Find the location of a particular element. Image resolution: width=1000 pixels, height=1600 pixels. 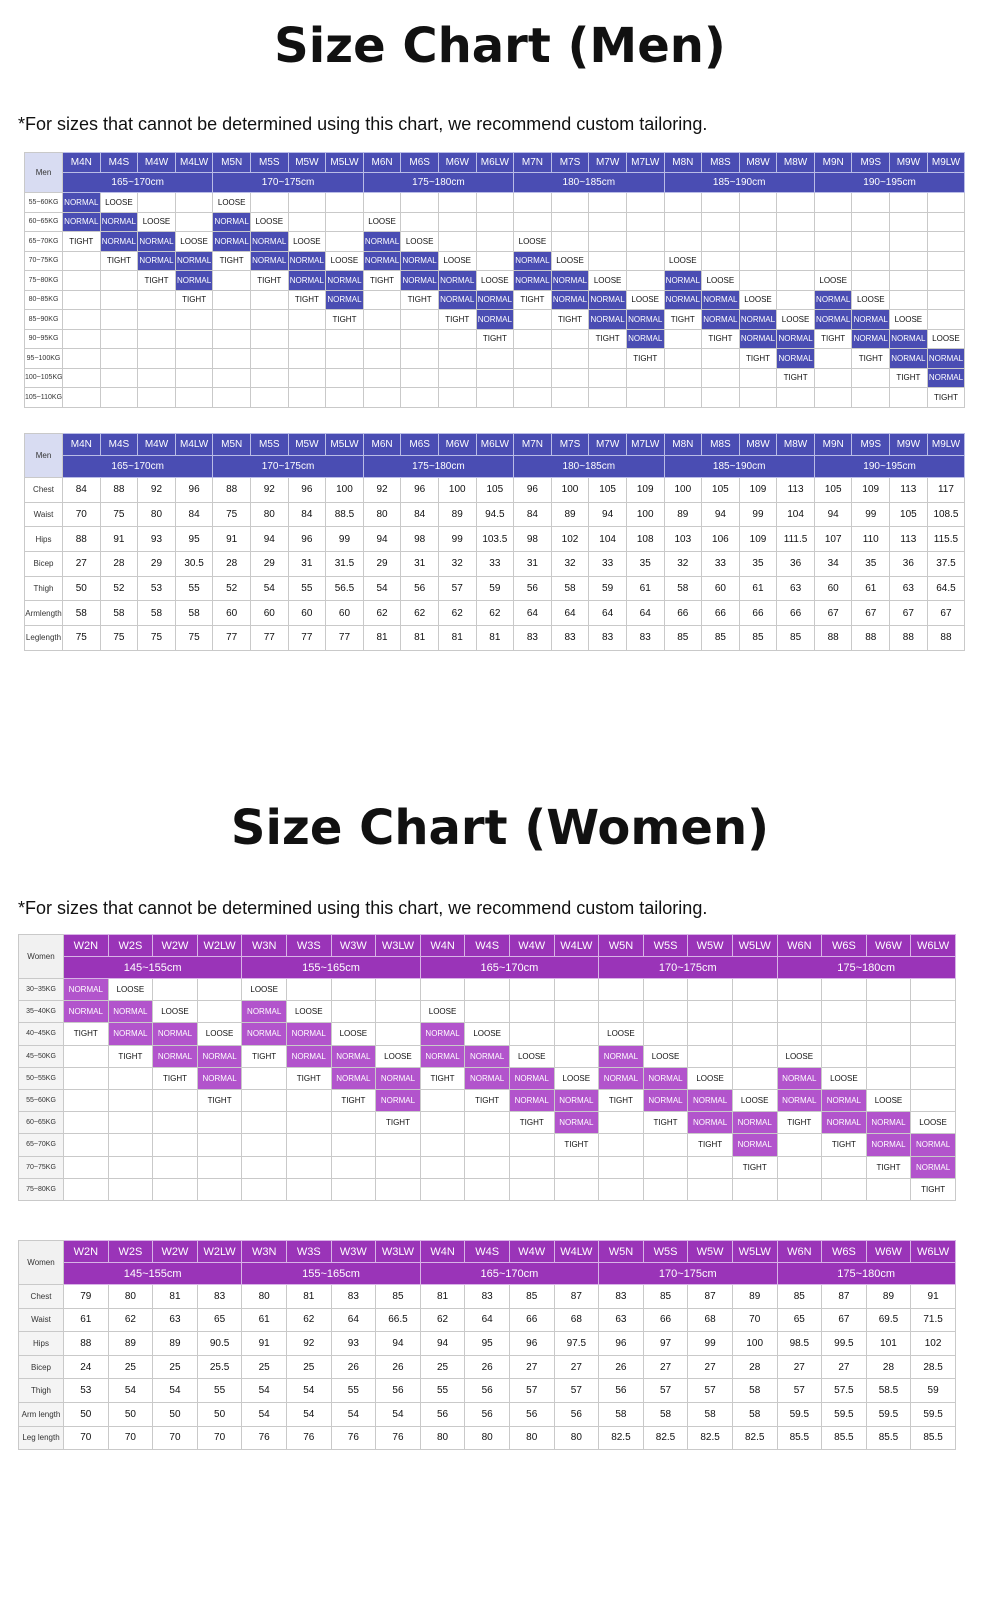

measurement-cell: 58 is located at coordinates (570, 588).